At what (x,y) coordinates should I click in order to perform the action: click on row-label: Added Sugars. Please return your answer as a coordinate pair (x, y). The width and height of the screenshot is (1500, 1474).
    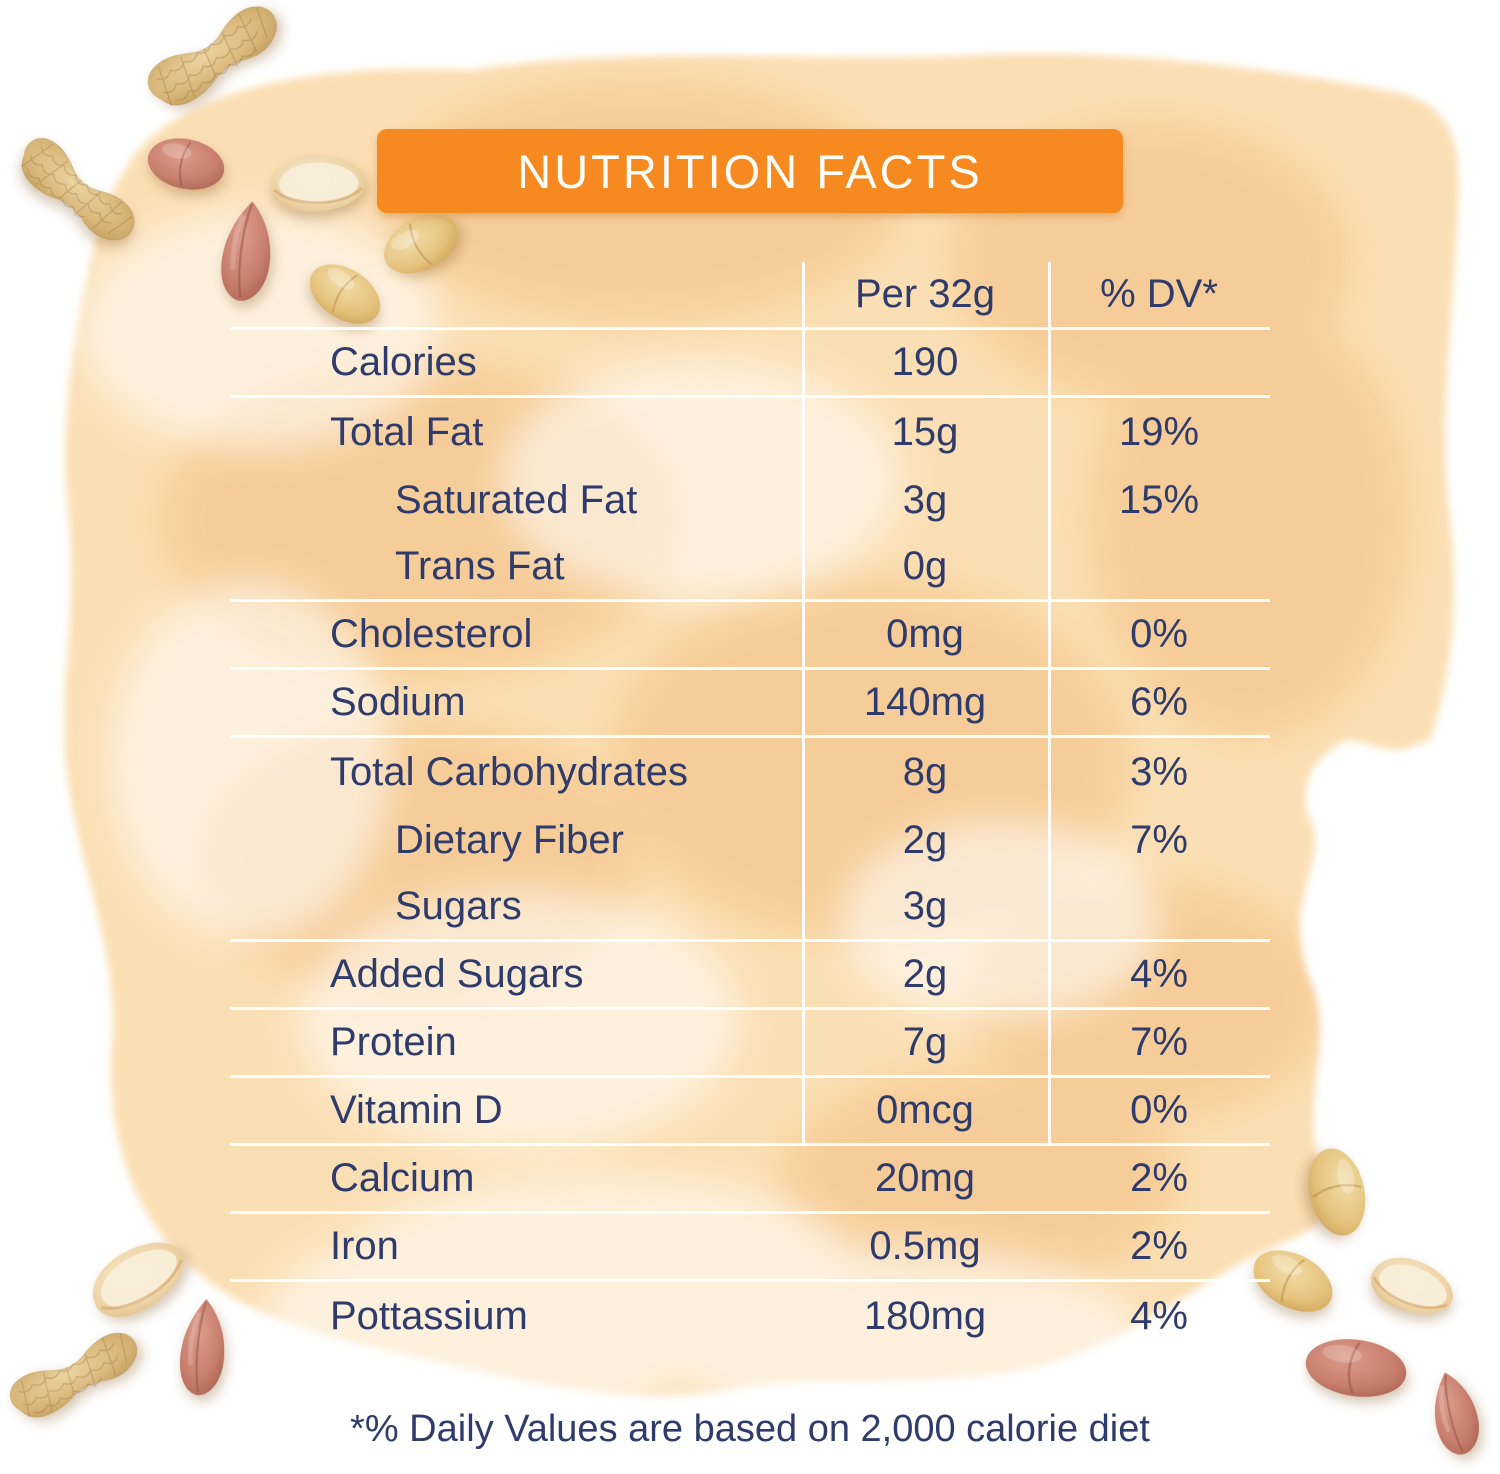
    Looking at the image, I should click on (457, 974).